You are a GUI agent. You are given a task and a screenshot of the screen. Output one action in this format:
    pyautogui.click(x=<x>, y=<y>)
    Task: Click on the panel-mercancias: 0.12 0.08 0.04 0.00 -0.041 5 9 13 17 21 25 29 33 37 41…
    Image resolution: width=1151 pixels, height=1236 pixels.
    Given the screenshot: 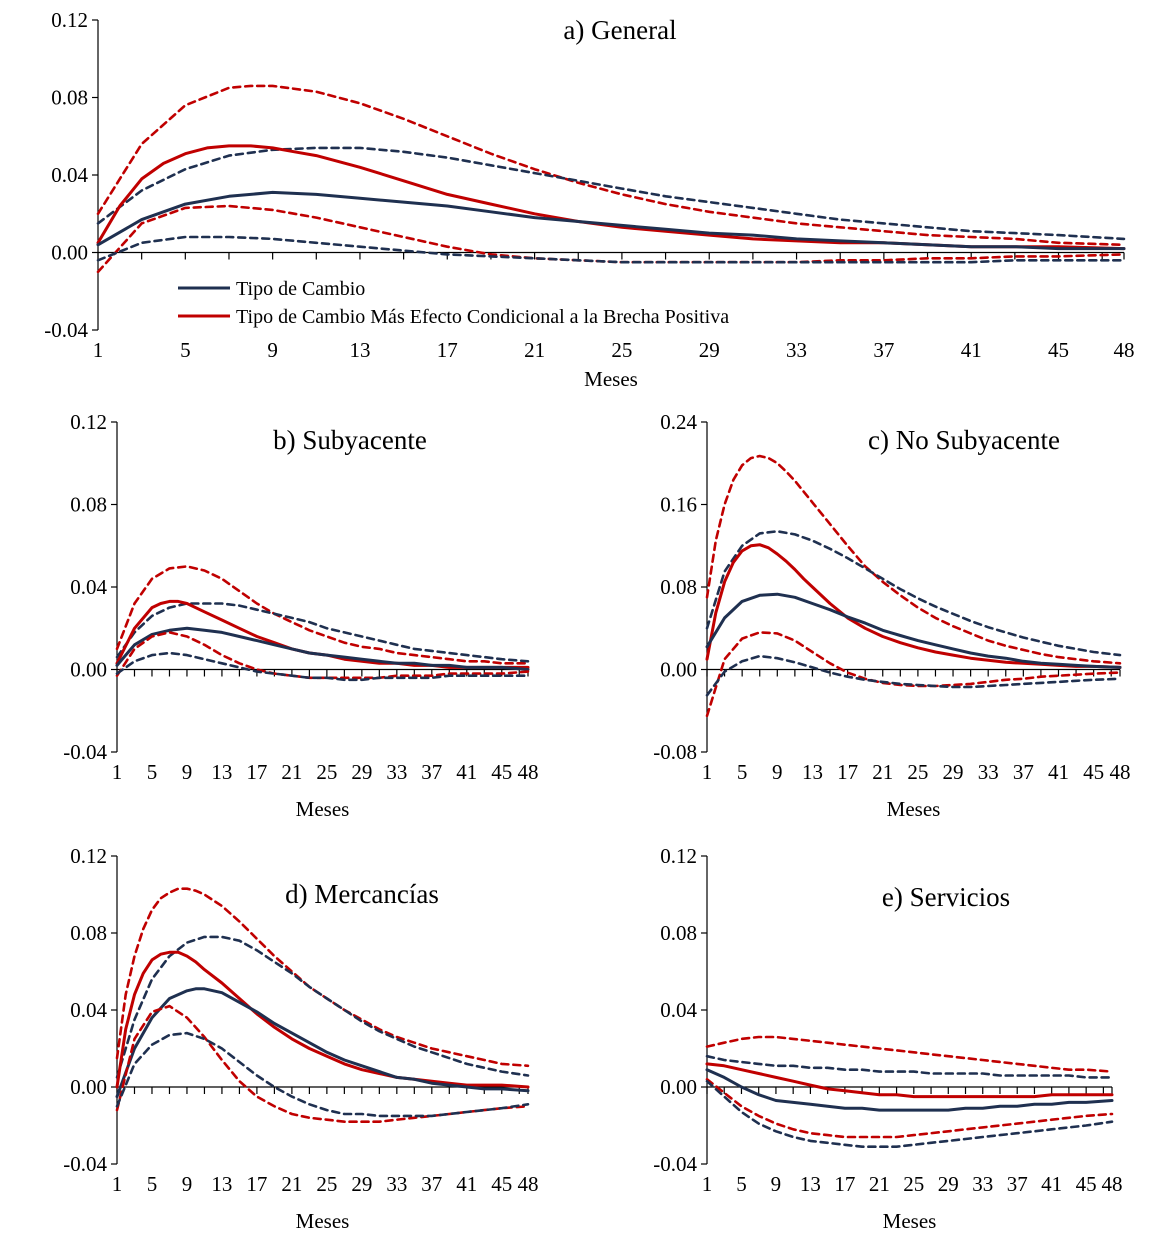 What is the action you would take?
    pyautogui.click(x=300, y=1038)
    